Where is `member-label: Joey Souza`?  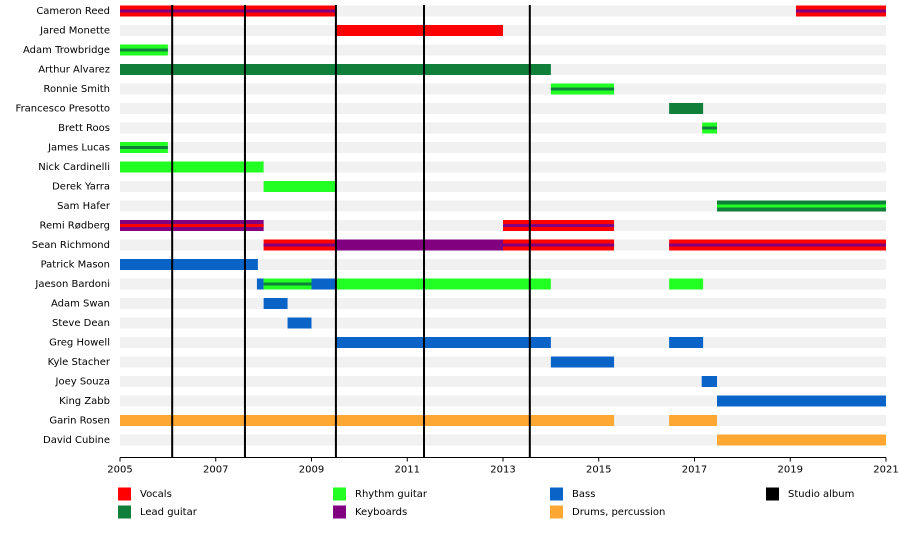
member-label: Joey Souza is located at coordinates (83, 382).